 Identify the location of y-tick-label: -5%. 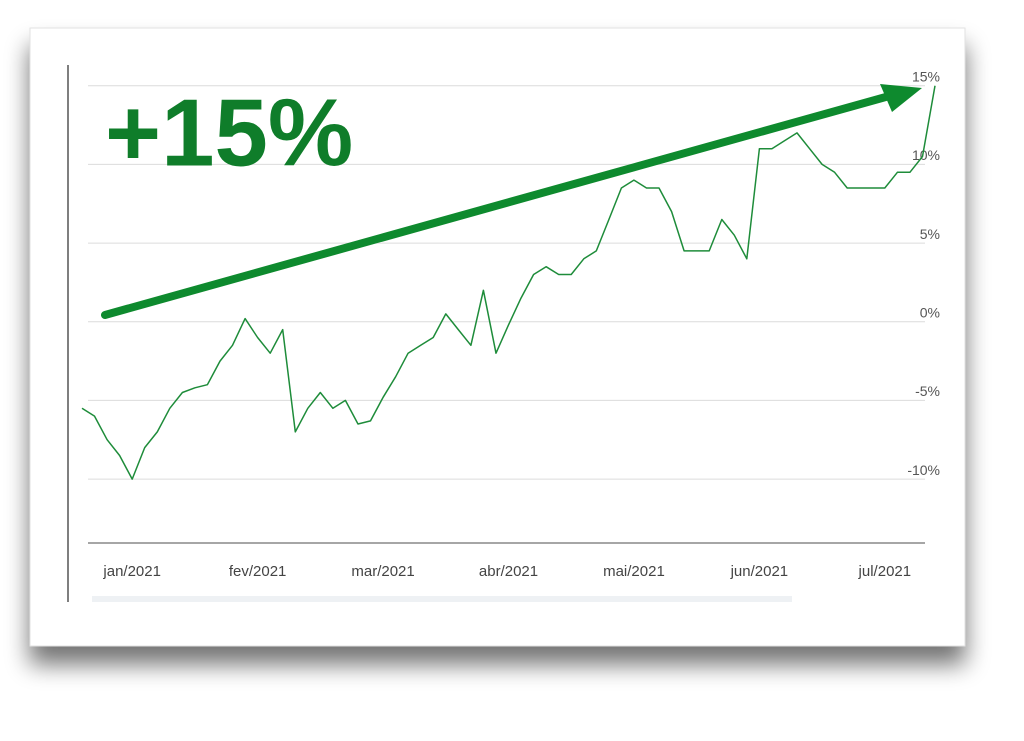
(927, 391).